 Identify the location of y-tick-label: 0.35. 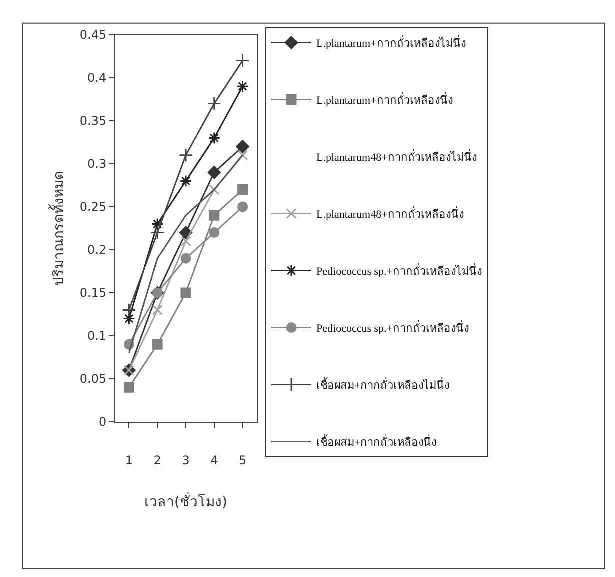
(93, 121).